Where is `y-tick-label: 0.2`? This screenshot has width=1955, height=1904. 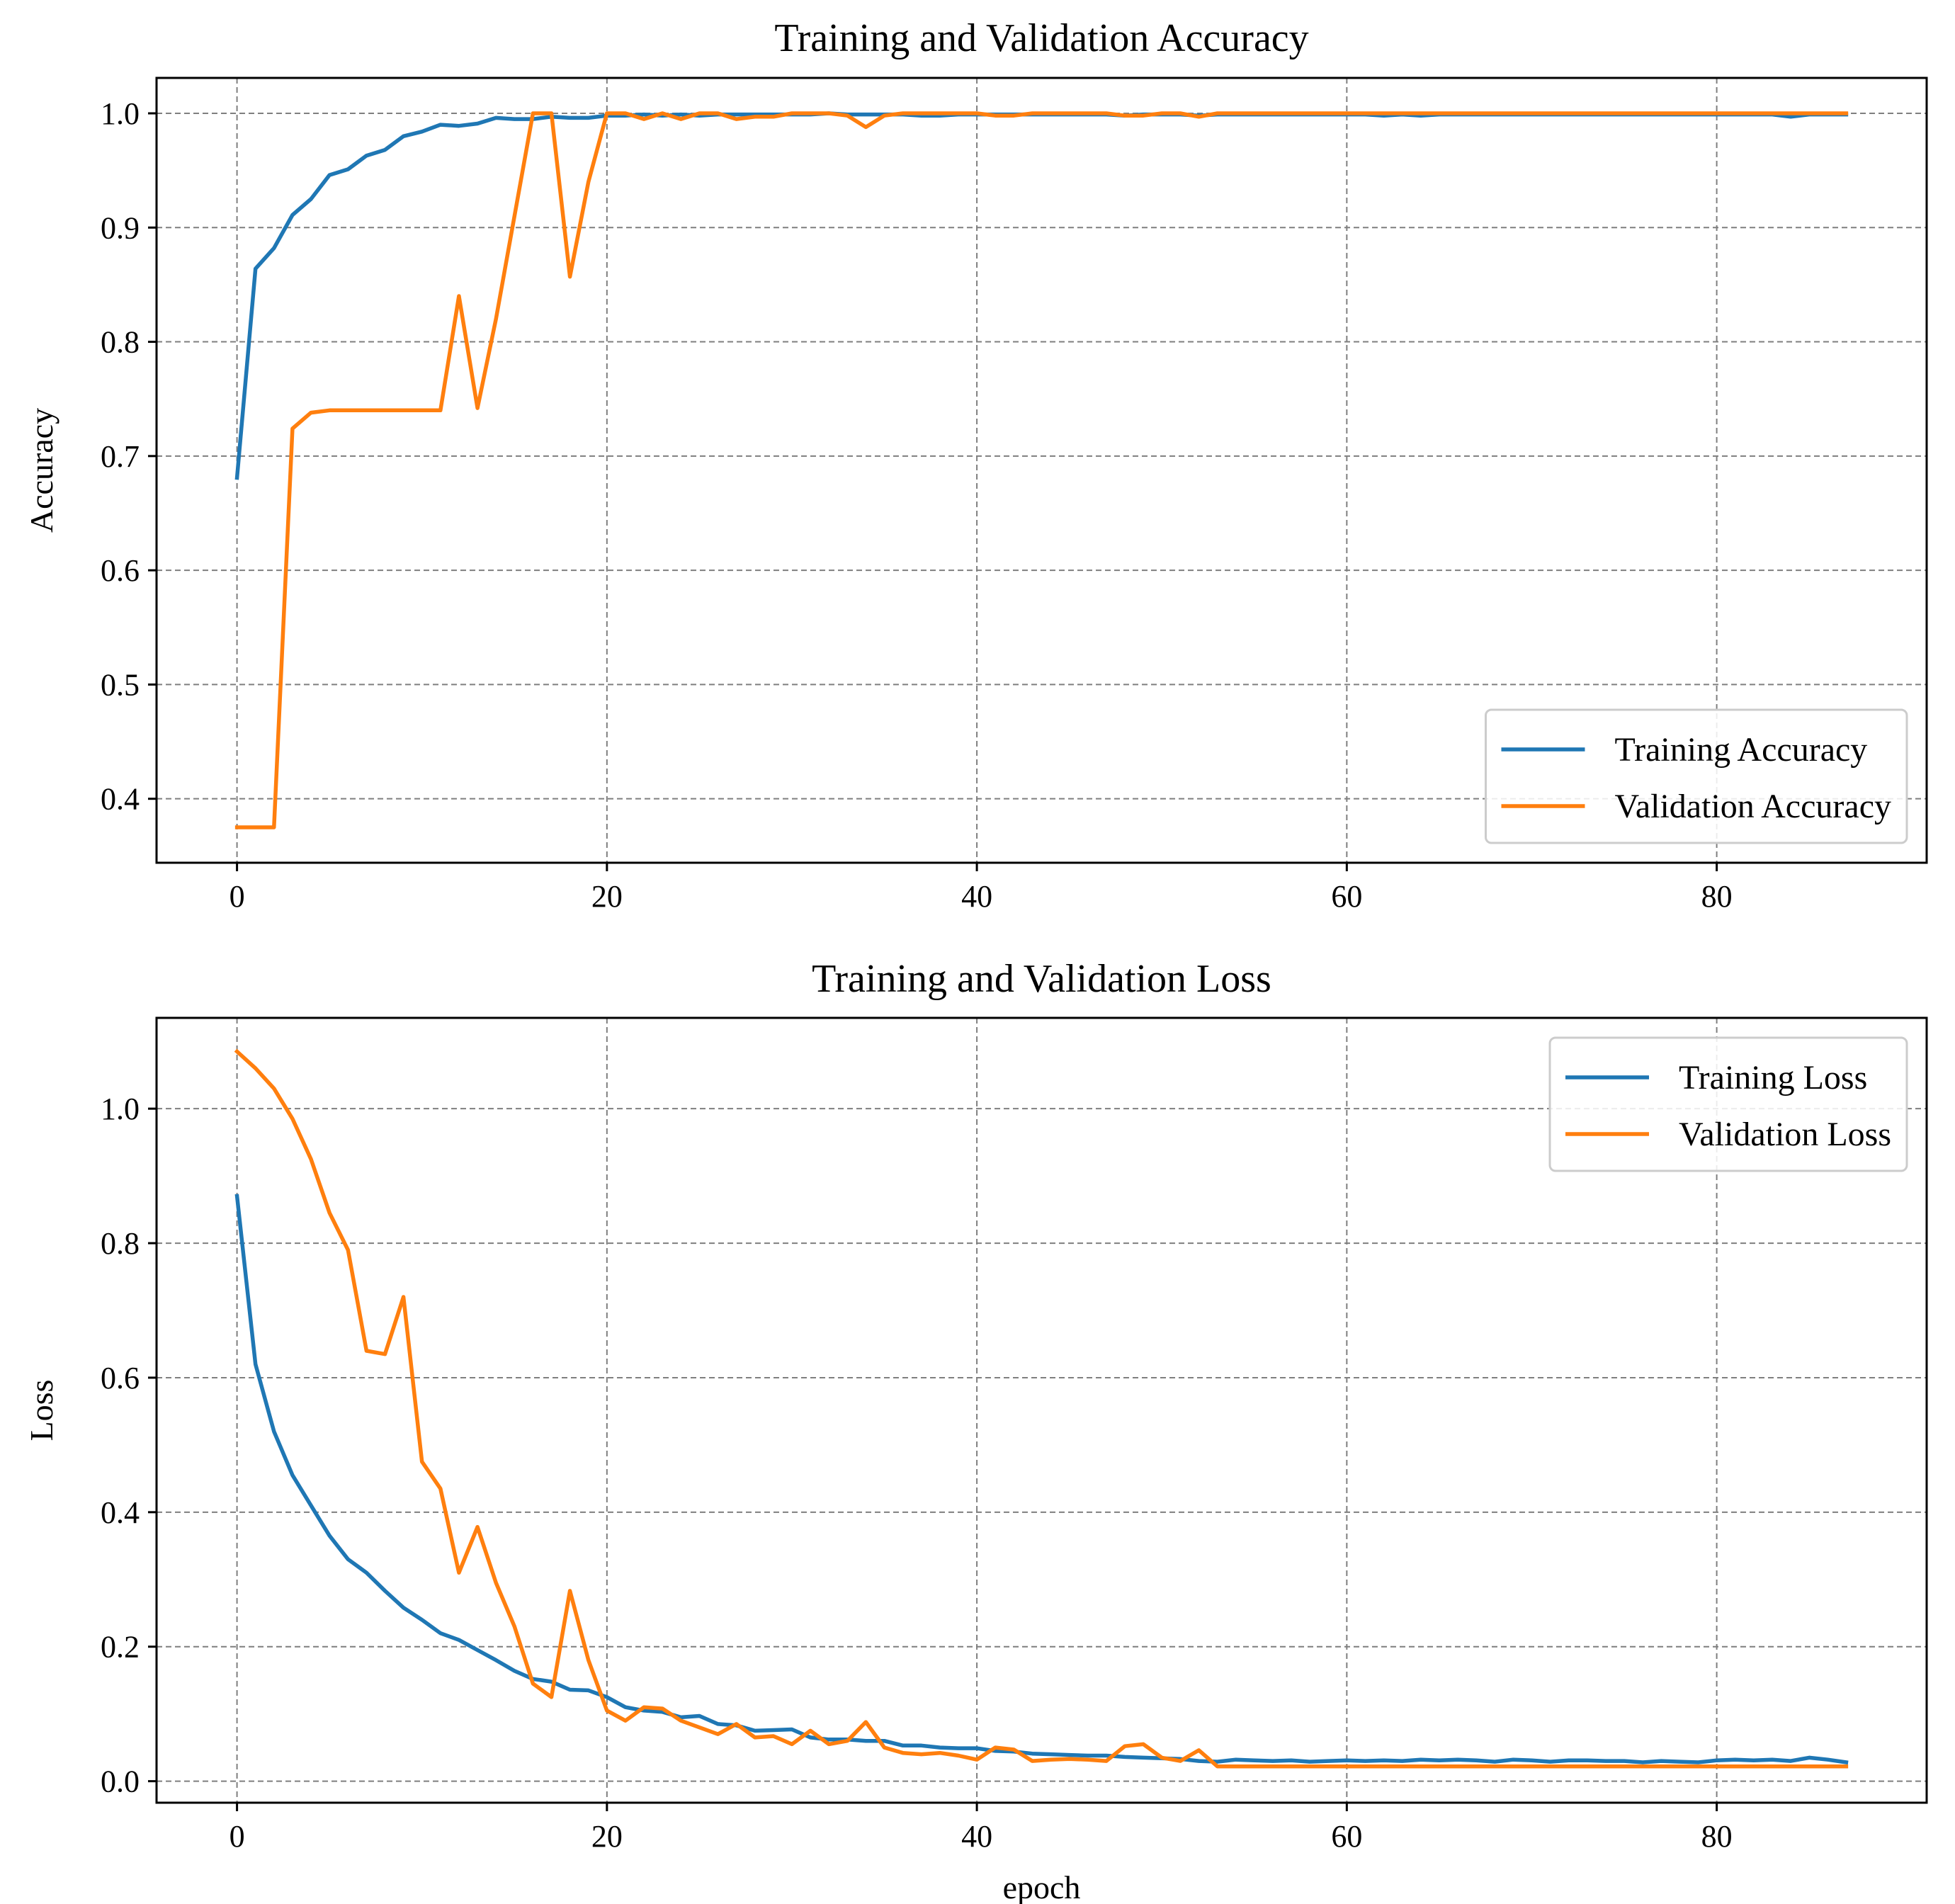 y-tick-label: 0.2 is located at coordinates (121, 1648).